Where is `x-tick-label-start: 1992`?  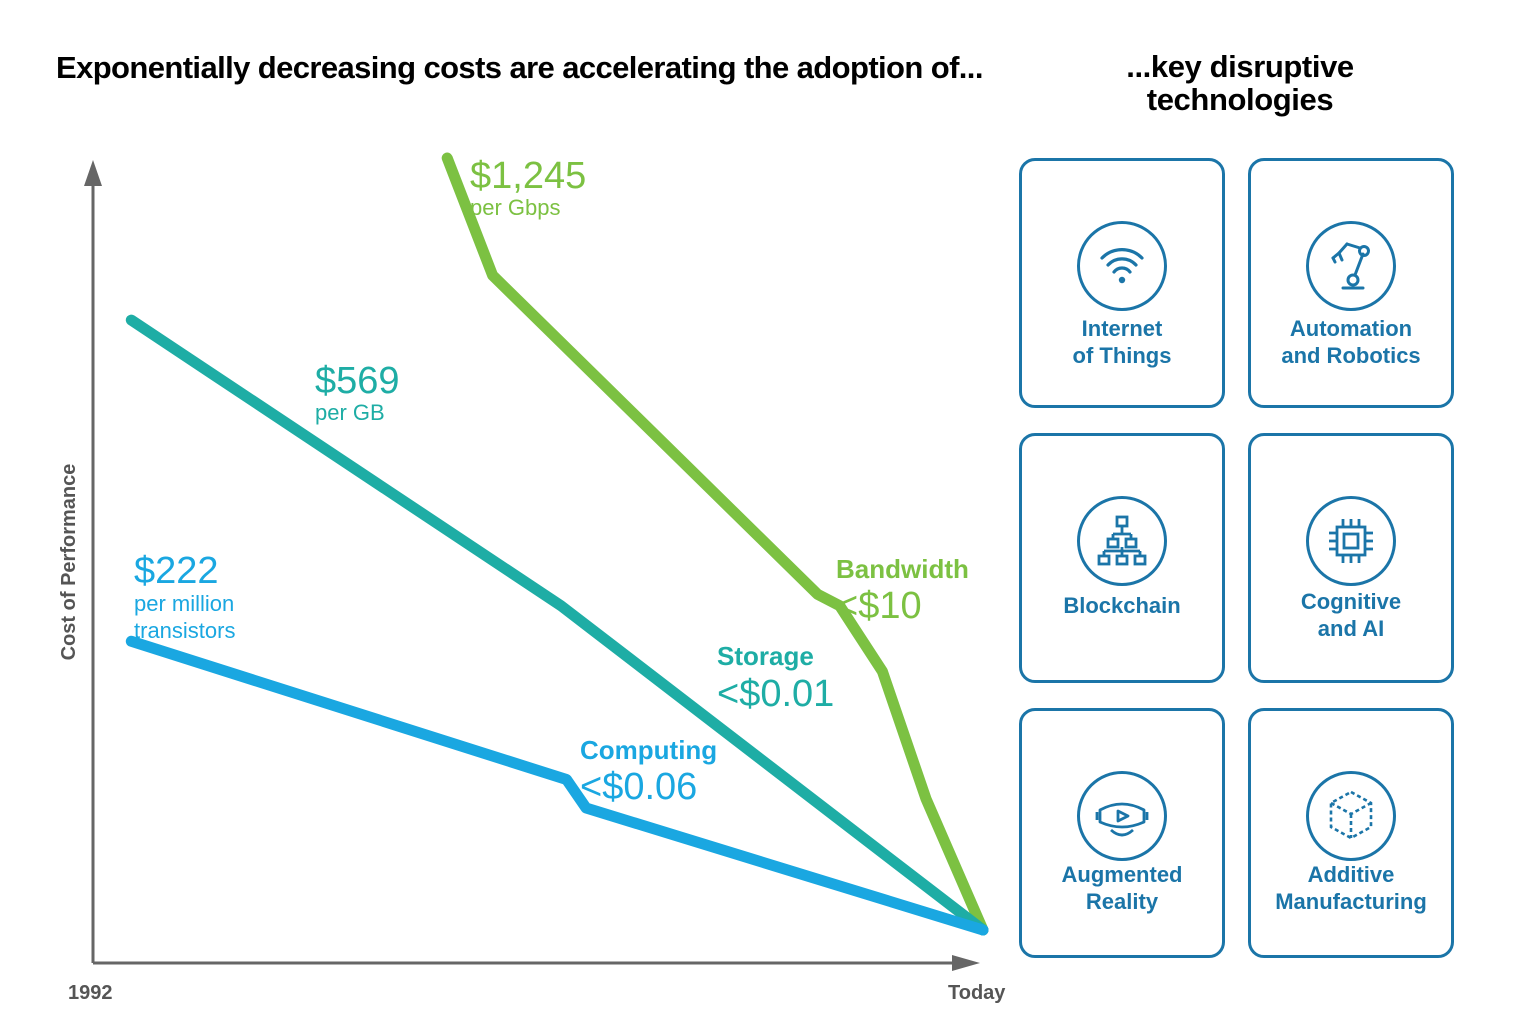
x-tick-label-start: 1992 is located at coordinates (90, 993).